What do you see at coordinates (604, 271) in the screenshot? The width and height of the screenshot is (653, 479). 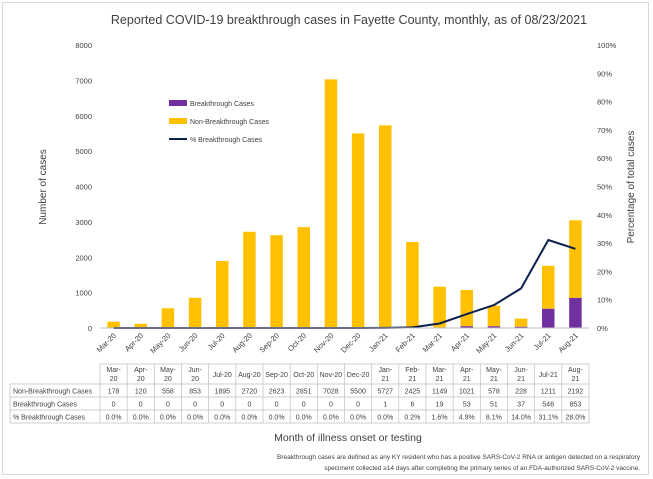 I see `y2-tick-label: 20%` at bounding box center [604, 271].